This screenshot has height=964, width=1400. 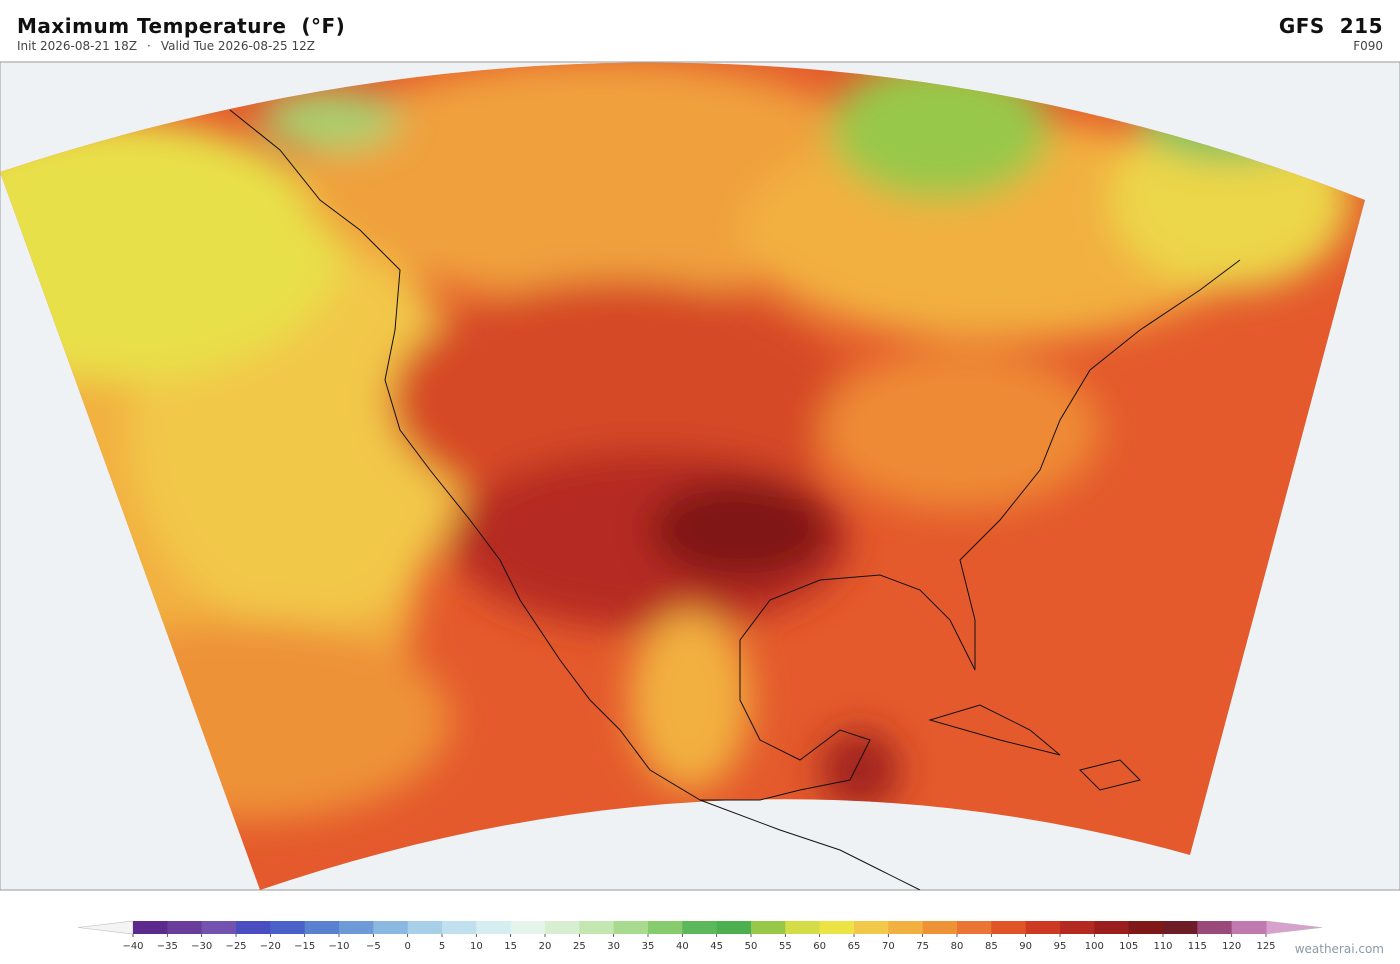 What do you see at coordinates (201, 946) in the screenshot?
I see `colorbar-tick-label: −30` at bounding box center [201, 946].